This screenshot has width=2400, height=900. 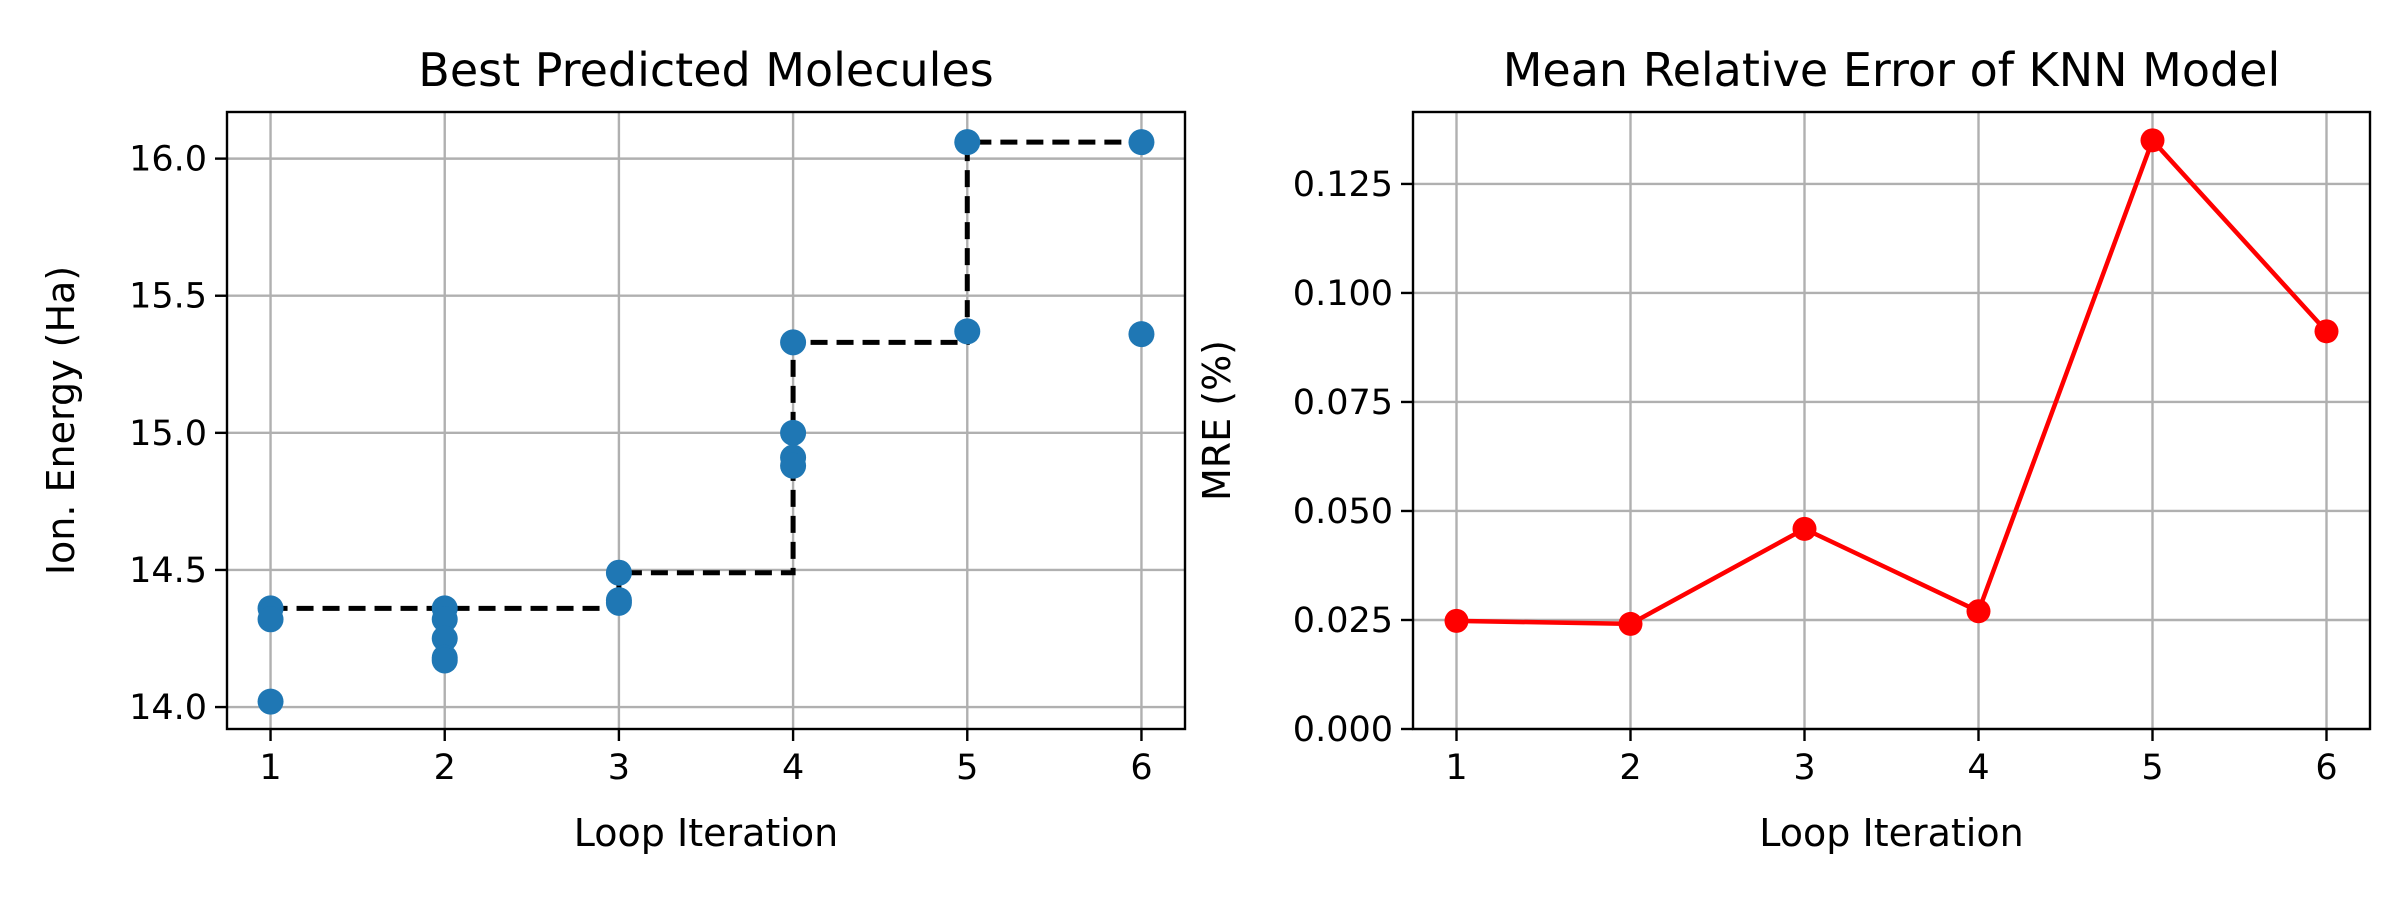 I want to click on right-y-tick-label: 0.100, so click(x=1343, y=294).